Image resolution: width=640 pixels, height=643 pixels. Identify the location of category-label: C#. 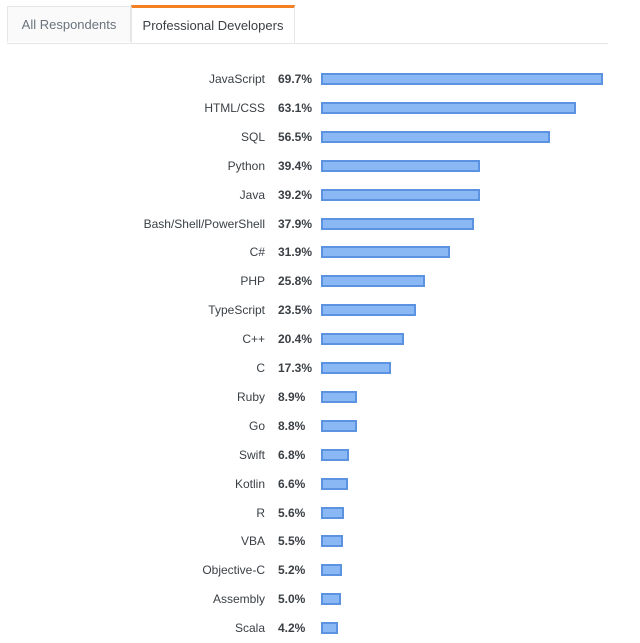
(257, 252).